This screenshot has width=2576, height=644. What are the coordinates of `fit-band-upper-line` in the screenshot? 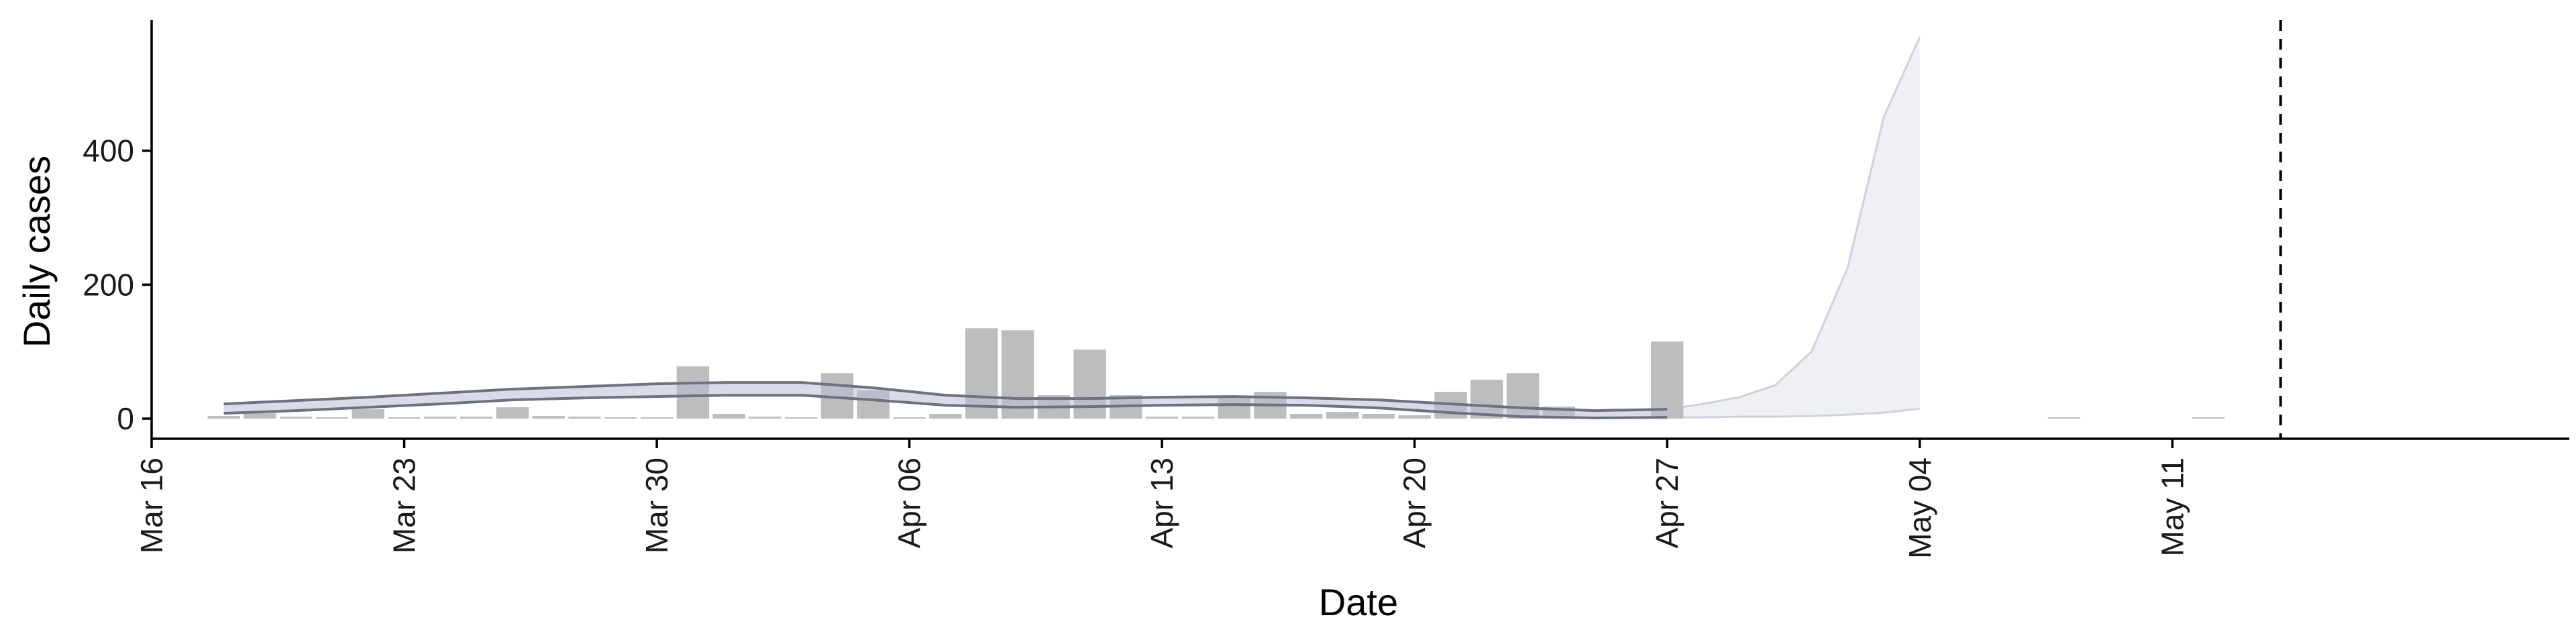 It's located at (945, 397).